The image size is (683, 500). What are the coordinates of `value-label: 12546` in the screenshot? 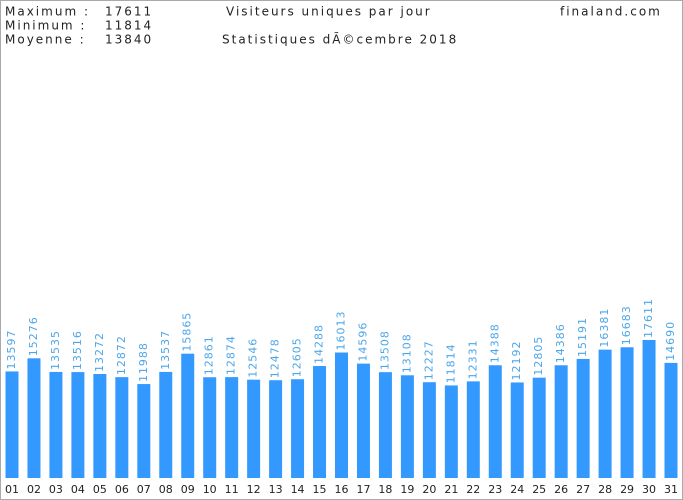 It's located at (253, 358).